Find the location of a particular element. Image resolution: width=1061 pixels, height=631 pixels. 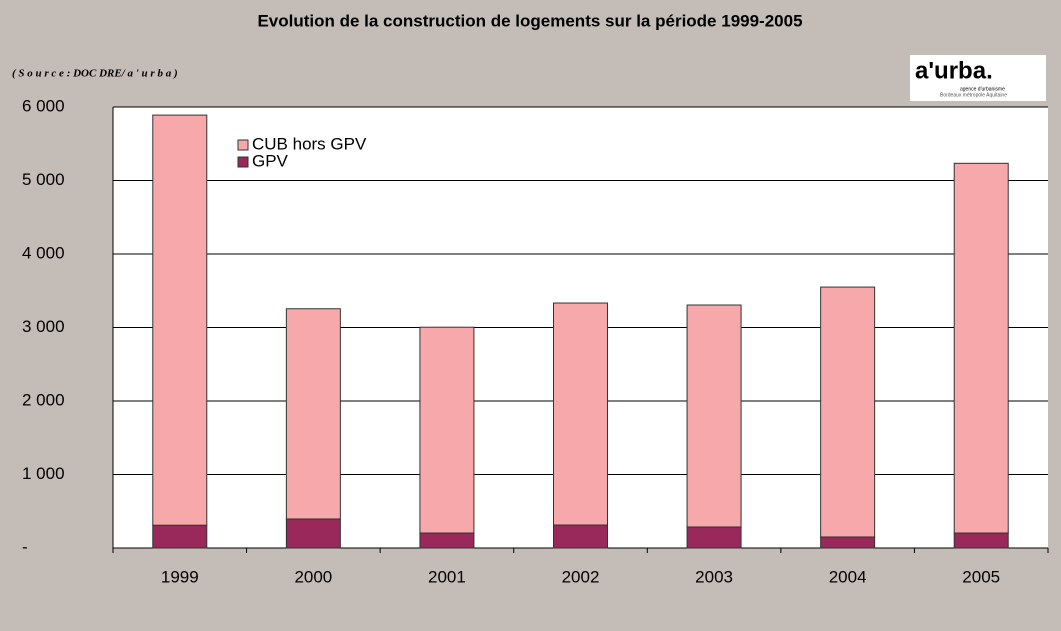

legend-label: CUB hors GPV is located at coordinates (309, 143).